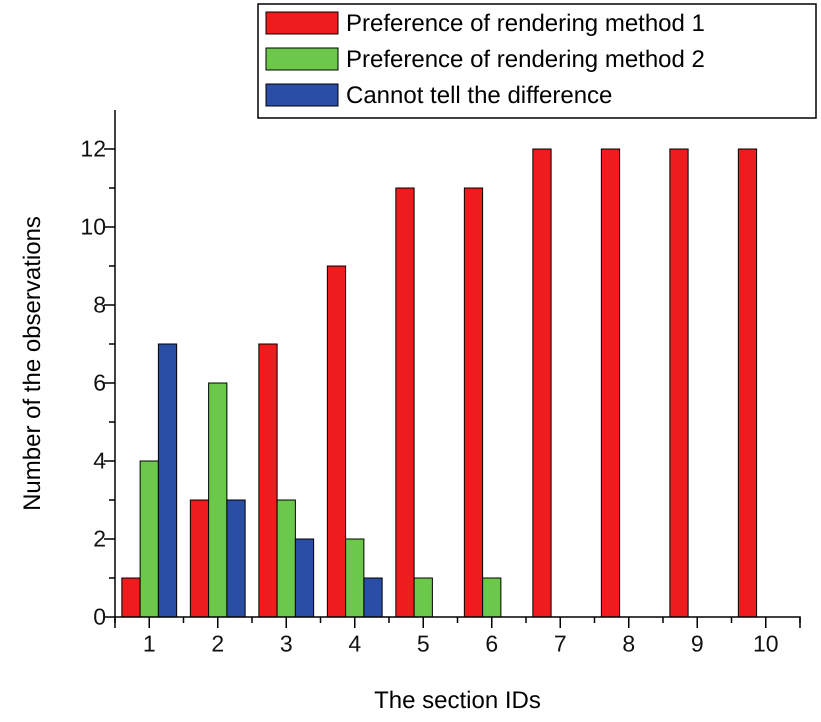 The image size is (821, 722). What do you see at coordinates (93, 148) in the screenshot?
I see `y-tick-label: 12` at bounding box center [93, 148].